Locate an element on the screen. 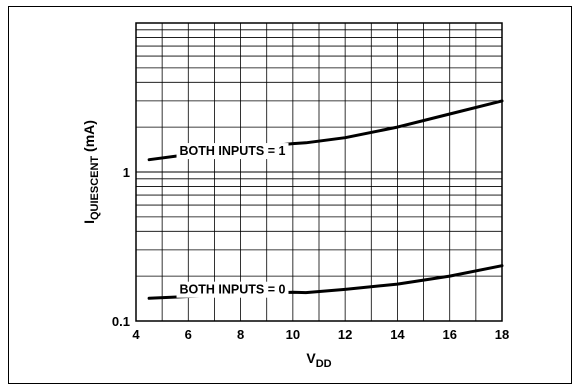 The width and height of the screenshot is (582, 390). x-tick-label: 18 is located at coordinates (502, 334).